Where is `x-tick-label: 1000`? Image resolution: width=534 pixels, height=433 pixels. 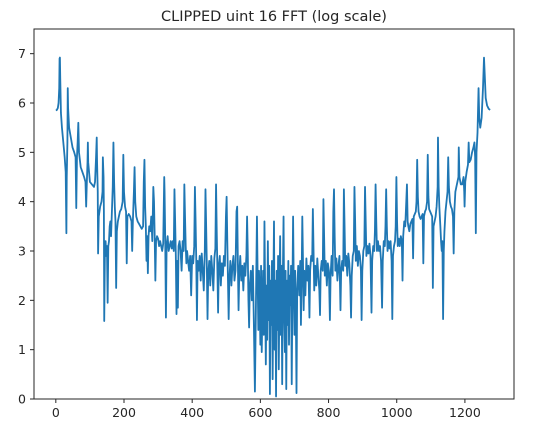
x-tick-label: 1000 is located at coordinates (397, 412).